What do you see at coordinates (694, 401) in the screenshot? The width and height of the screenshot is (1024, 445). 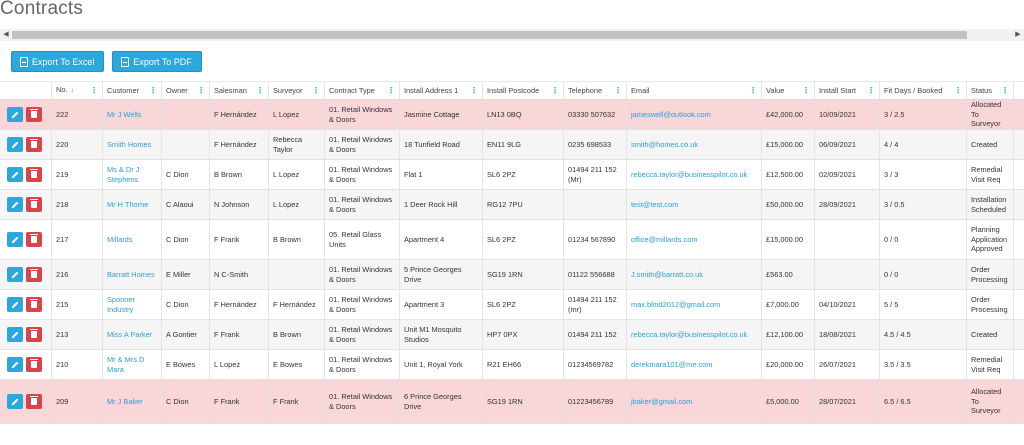 I see `email-link: jbaker@gmail.com` at bounding box center [694, 401].